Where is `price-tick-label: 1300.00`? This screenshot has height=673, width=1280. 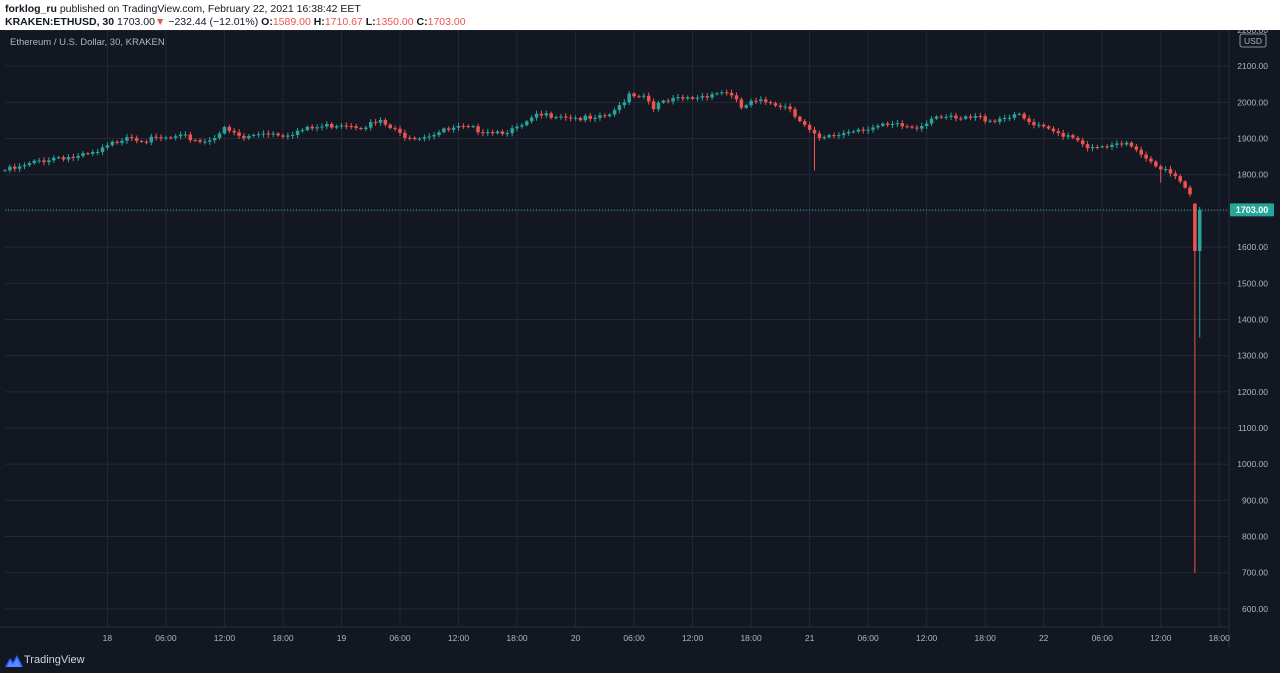 price-tick-label: 1300.00 is located at coordinates (1252, 356).